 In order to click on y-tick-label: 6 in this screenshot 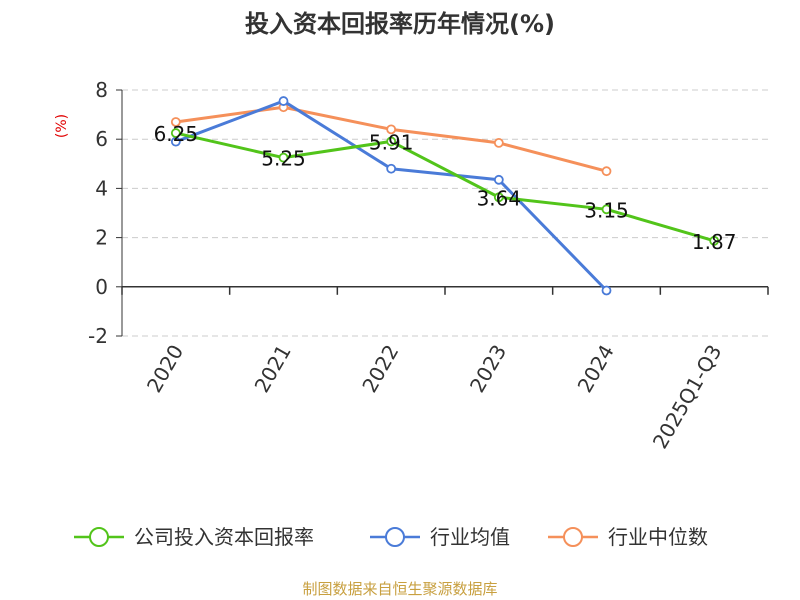, I will do `click(101, 139)`.